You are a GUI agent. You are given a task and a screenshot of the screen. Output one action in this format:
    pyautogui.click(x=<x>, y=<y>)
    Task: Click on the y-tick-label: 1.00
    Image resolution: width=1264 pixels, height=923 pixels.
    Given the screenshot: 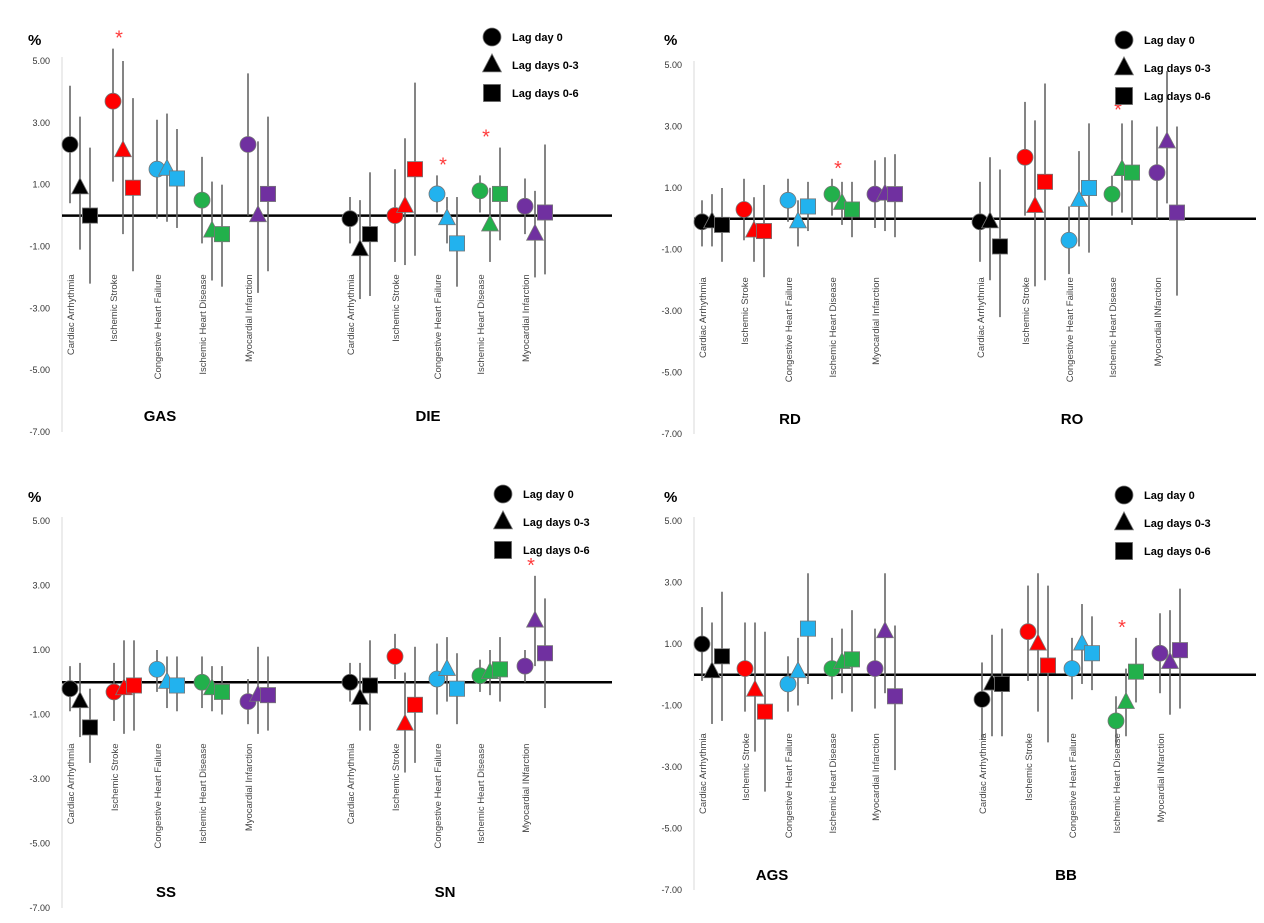 What is the action you would take?
    pyautogui.click(x=673, y=188)
    